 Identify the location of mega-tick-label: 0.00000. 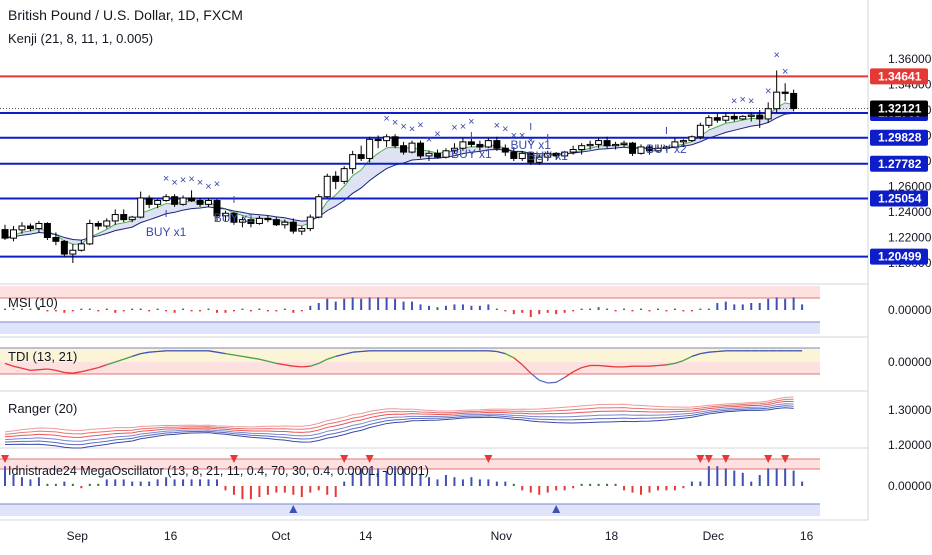
(910, 486).